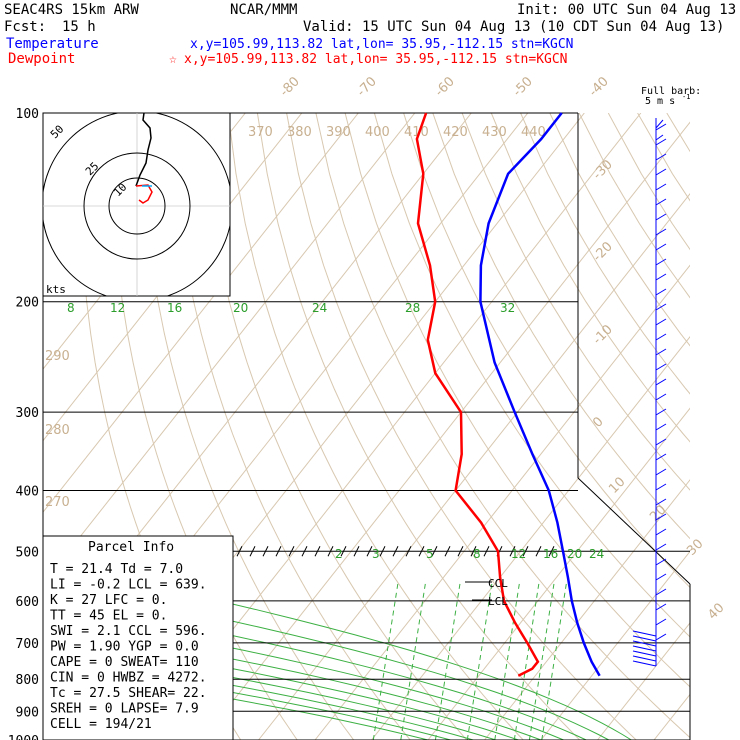 This screenshot has width=740, height=740. What do you see at coordinates (128, 678) in the screenshot?
I see `parcel-info-row: CIN = 0 HWBZ = 4272.` at bounding box center [128, 678].